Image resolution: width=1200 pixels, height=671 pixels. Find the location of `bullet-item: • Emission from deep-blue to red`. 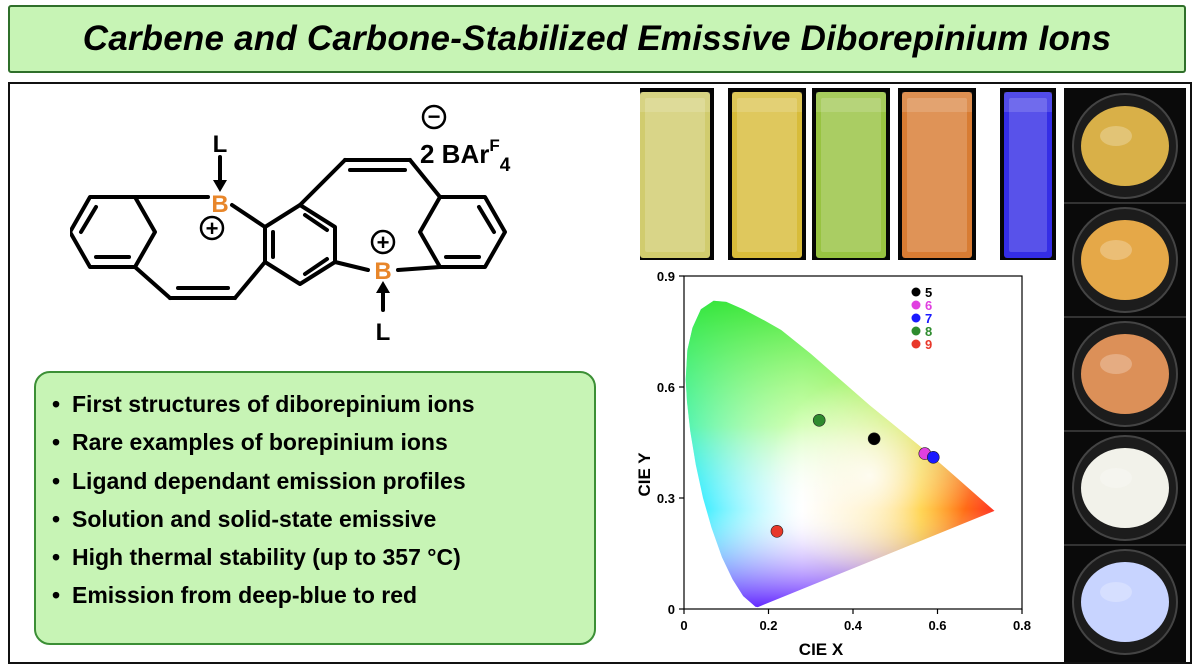

bullet-item: • Emission from deep-blue to red is located at coordinates (235, 595).